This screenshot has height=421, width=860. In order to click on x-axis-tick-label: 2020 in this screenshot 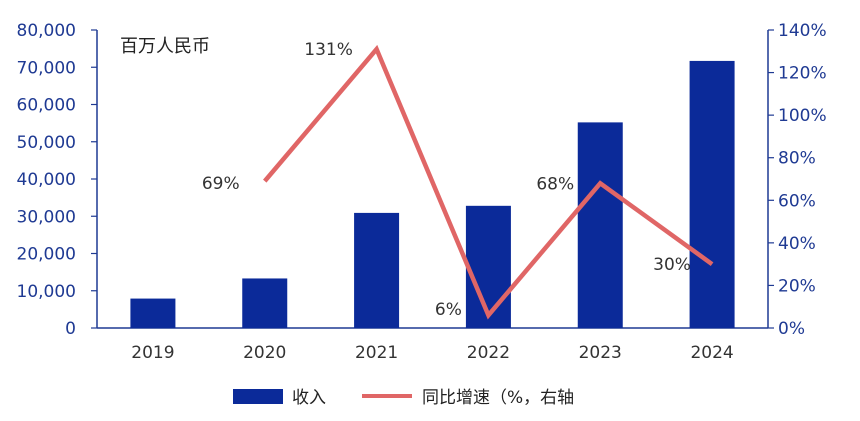, I will do `click(264, 353)`.